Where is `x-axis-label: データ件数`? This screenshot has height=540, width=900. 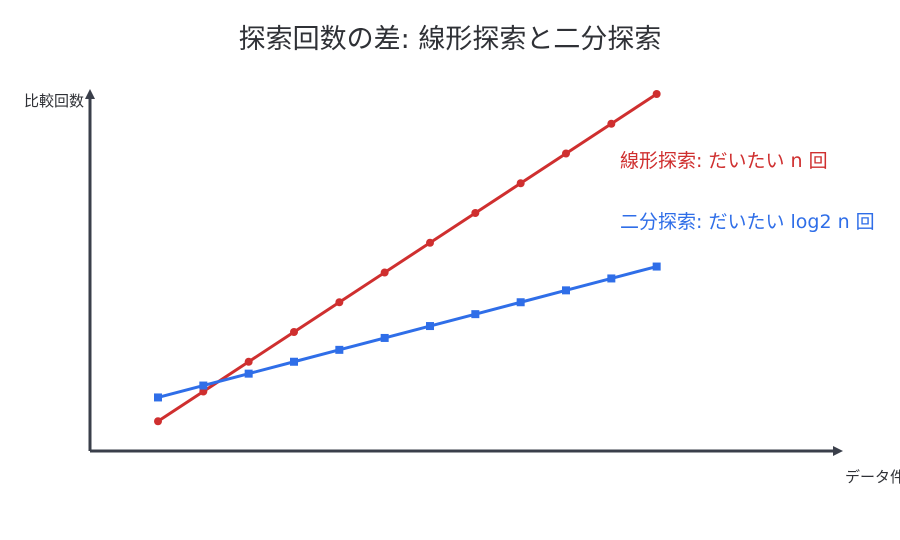
x-axis-label: データ件数 is located at coordinates (872, 477).